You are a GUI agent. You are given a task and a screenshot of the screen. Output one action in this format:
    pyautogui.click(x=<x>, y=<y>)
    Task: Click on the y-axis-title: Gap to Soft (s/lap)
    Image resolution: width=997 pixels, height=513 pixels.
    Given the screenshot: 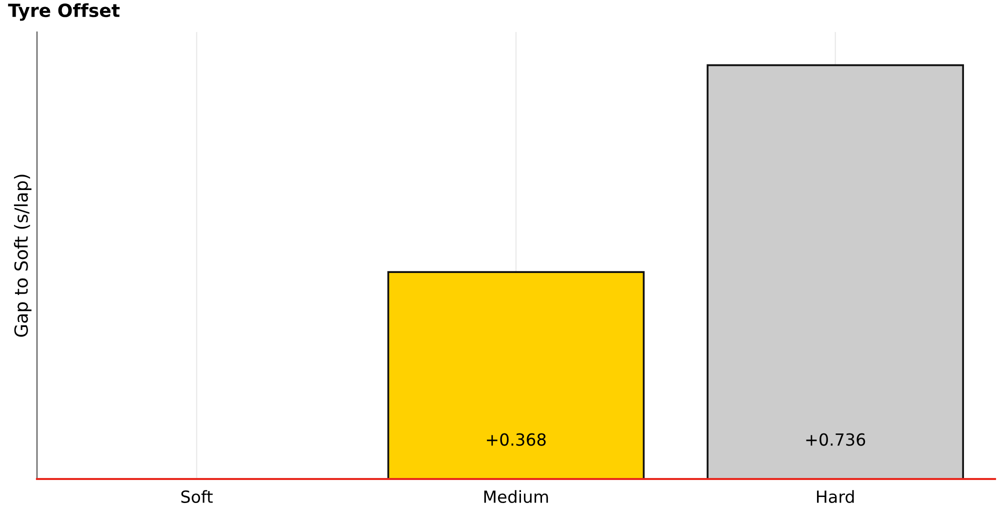 What is the action you would take?
    pyautogui.click(x=23, y=255)
    